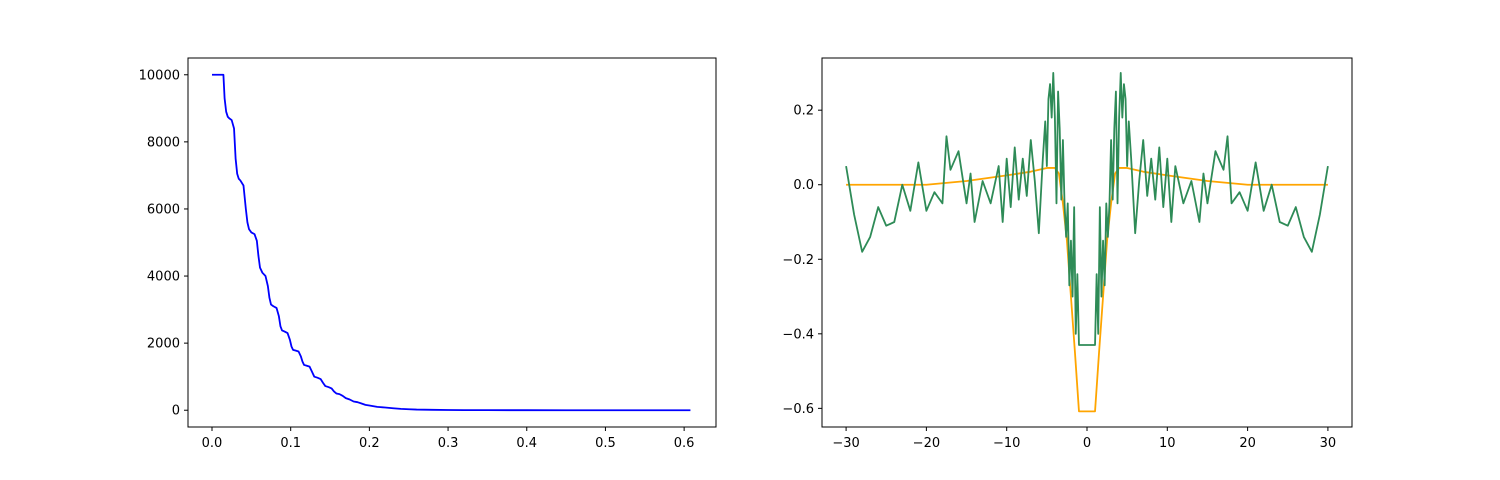 The image size is (1500, 480). I want to click on y-tick-label: 2000, so click(163, 344).